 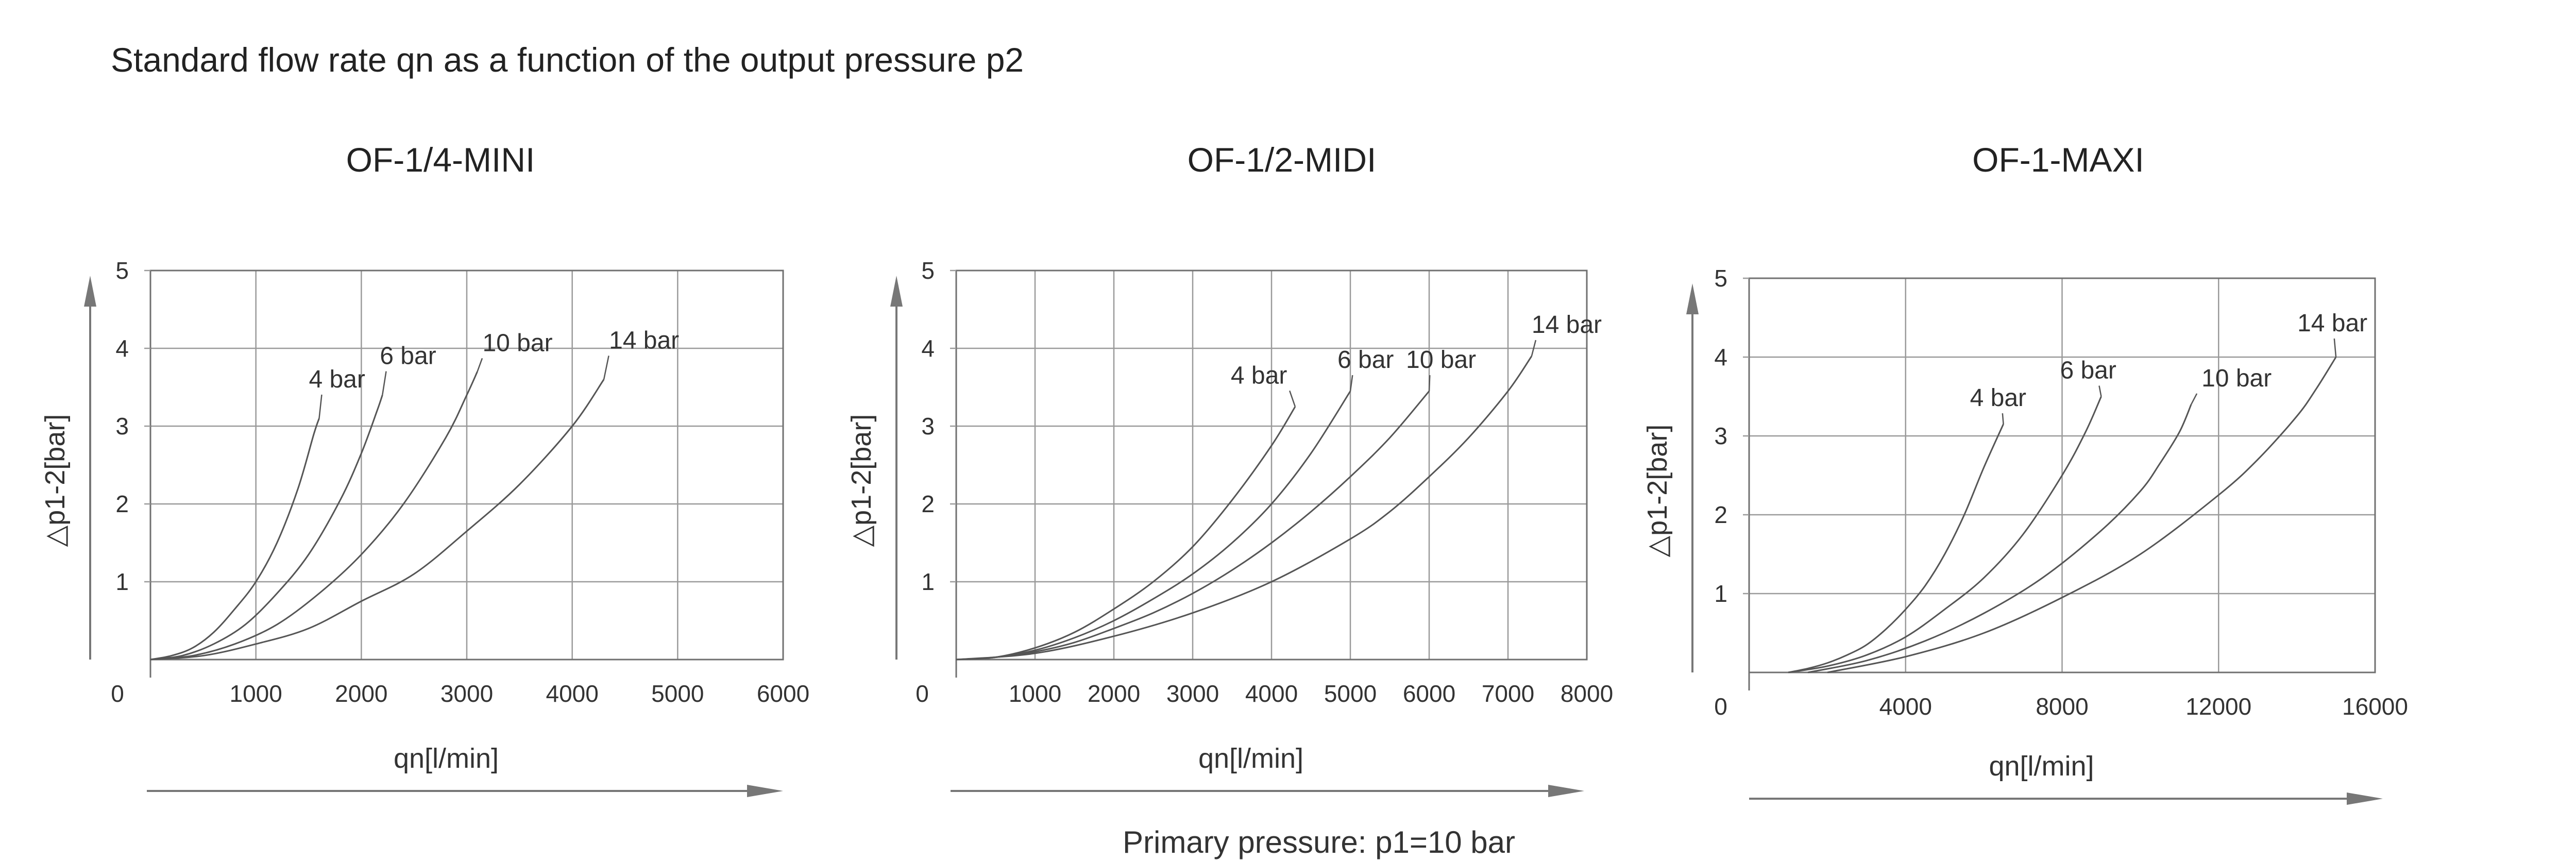 What do you see at coordinates (440, 160) in the screenshot?
I see `chart-title: OF-1/4-MINI` at bounding box center [440, 160].